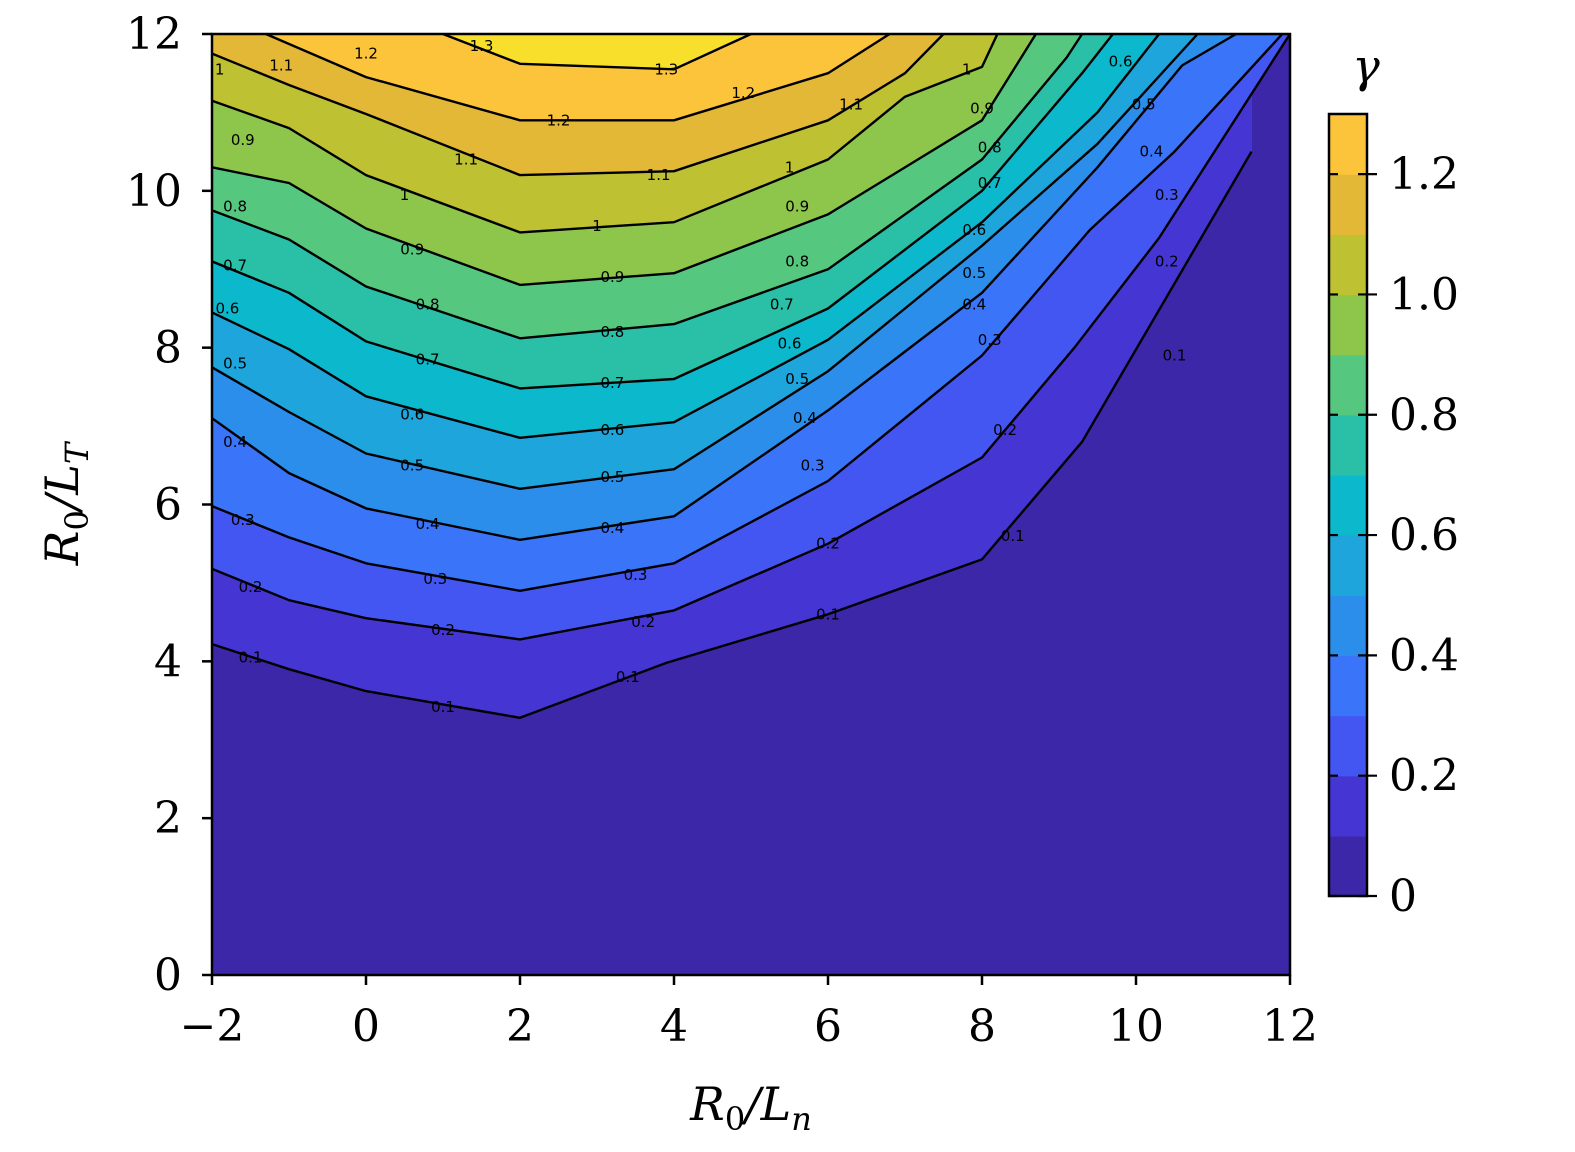  I want to click on y-tick-label: 10, so click(154, 191).